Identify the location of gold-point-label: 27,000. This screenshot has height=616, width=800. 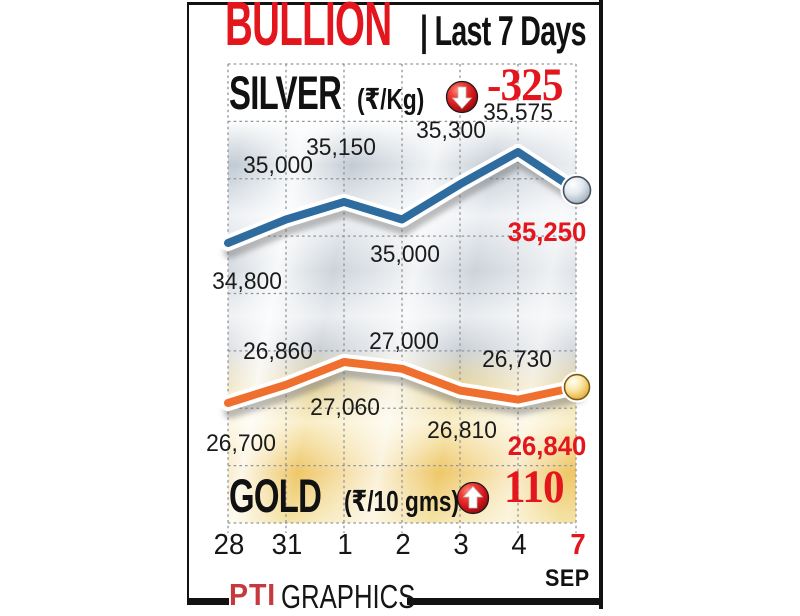
(404, 341).